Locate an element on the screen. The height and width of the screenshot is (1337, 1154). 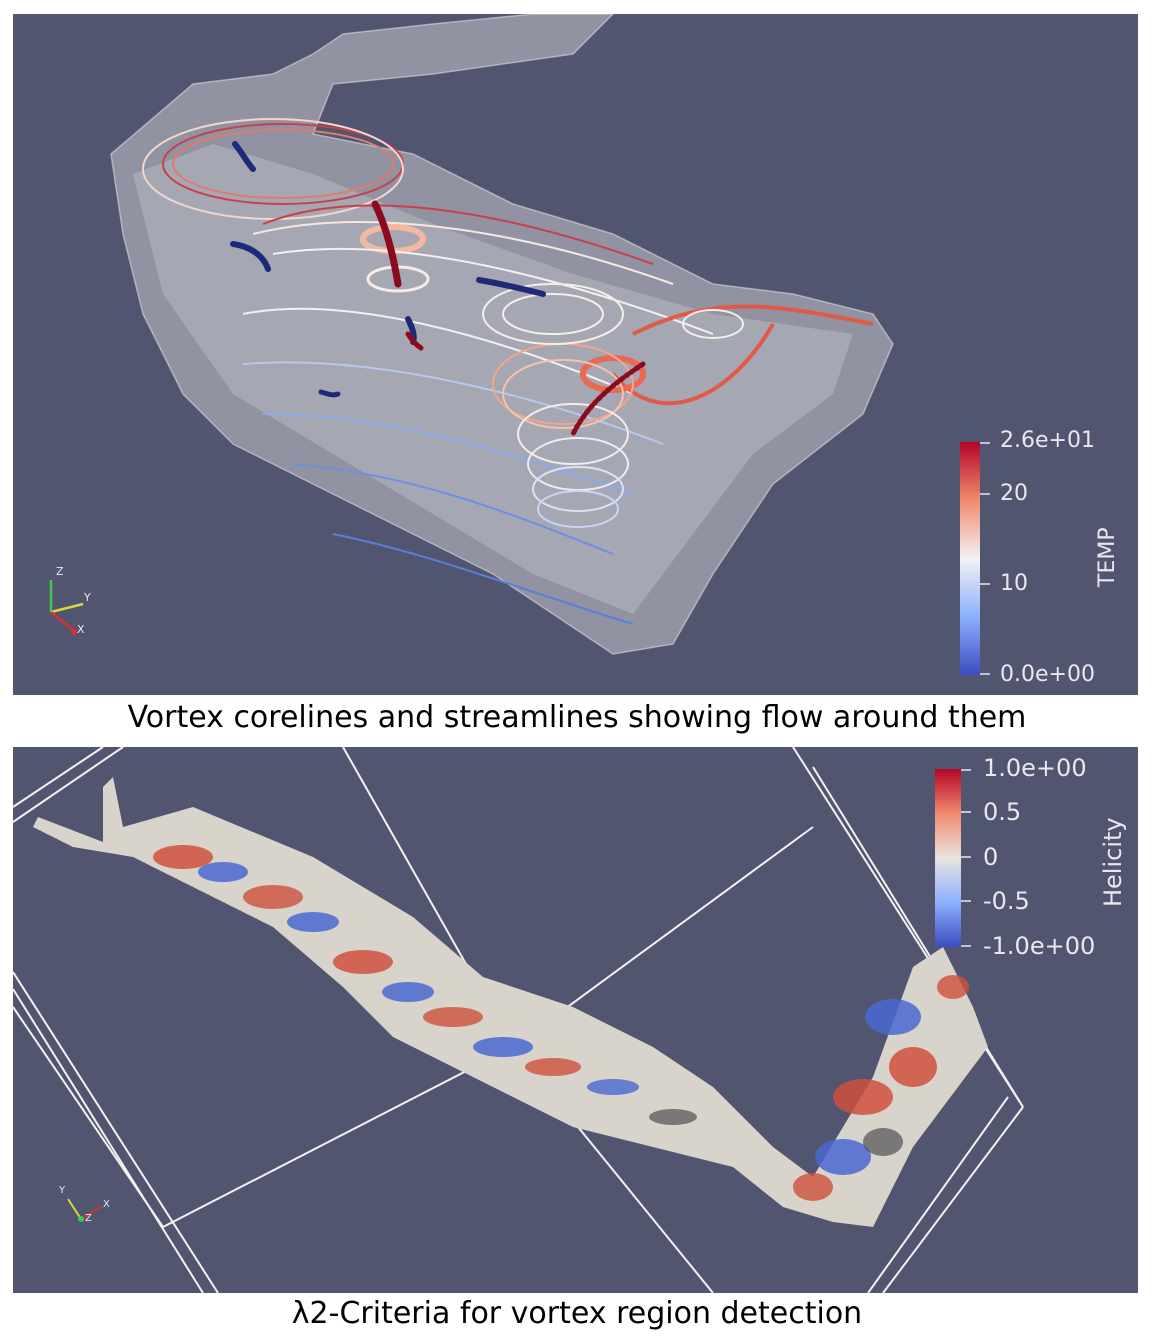
caption-bottom: λ2-Criteria for vortex region detection is located at coordinates (577, 1313).